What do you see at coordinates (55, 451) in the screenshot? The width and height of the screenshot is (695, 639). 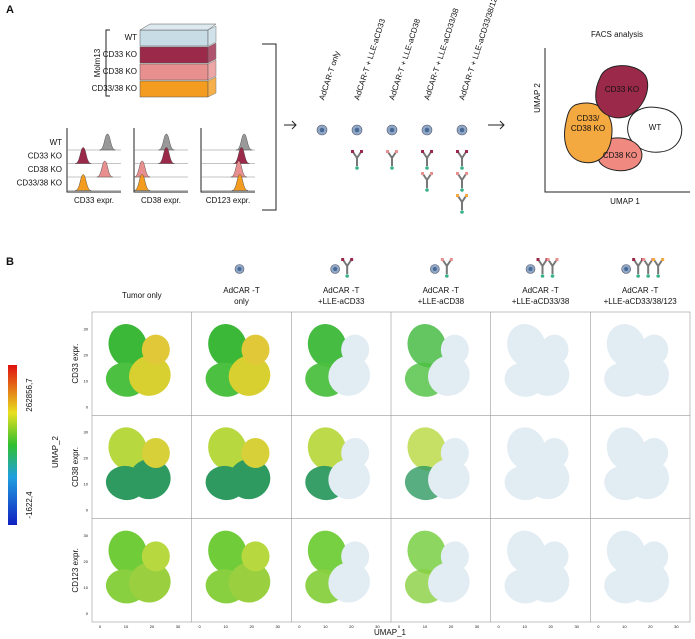 I see `axis-label: UMAP_2` at bounding box center [55, 451].